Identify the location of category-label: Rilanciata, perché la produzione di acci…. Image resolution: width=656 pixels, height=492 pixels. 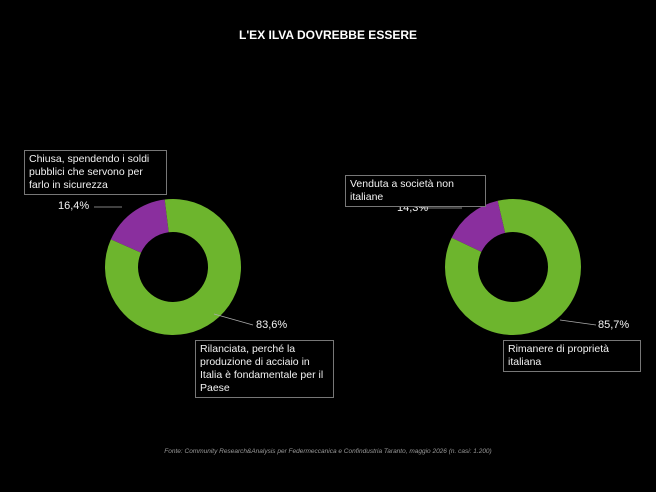
(264, 369).